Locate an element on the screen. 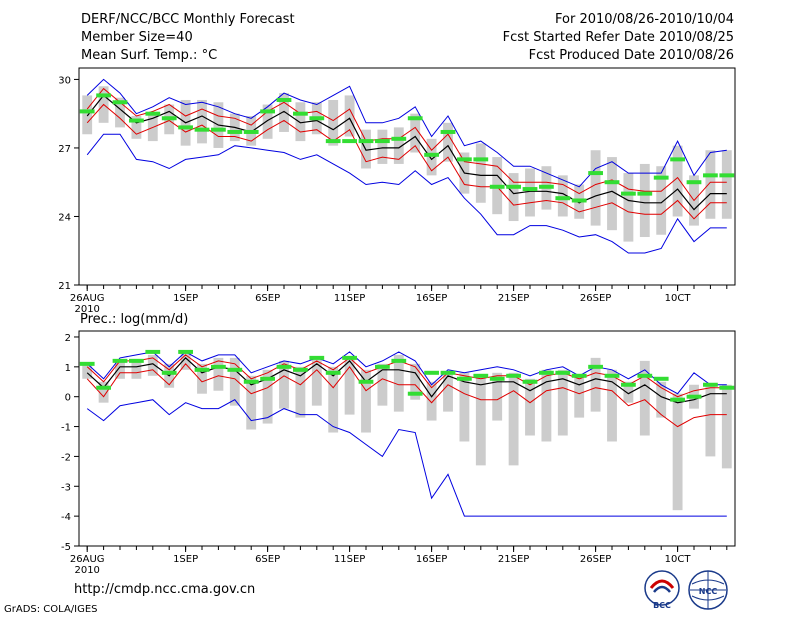 Image resolution: width=800 pixels, height=618 pixels. website-url: http://cmdp.ncc.cma.gov.cn is located at coordinates (165, 589).